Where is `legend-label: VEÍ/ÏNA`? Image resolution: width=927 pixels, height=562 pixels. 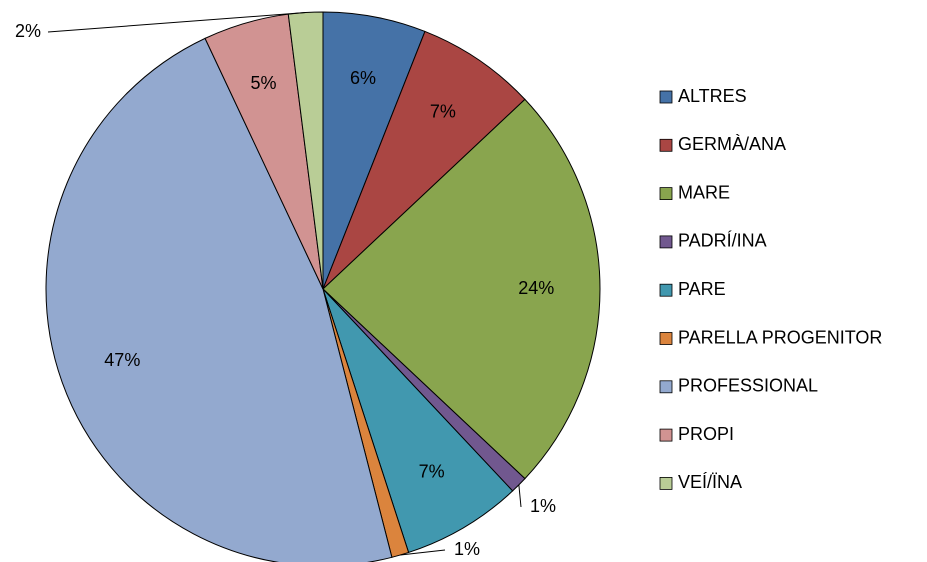 legend-label: VEÍ/ÏNA is located at coordinates (710, 482).